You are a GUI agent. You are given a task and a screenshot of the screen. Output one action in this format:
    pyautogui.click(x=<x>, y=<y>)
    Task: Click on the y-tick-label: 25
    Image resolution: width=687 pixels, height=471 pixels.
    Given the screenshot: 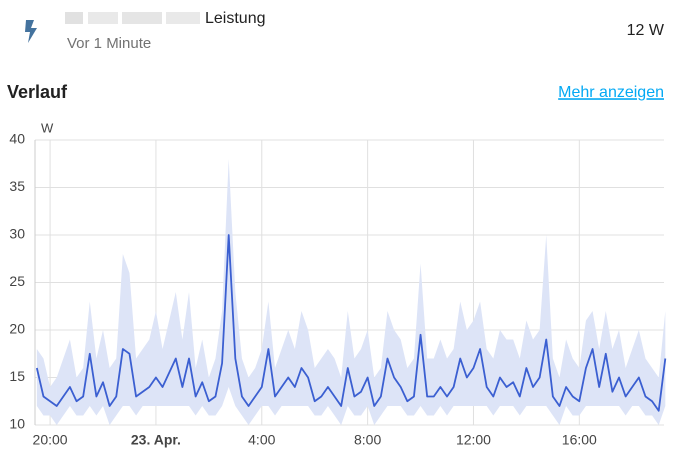 What is the action you would take?
    pyautogui.click(x=17, y=281)
    